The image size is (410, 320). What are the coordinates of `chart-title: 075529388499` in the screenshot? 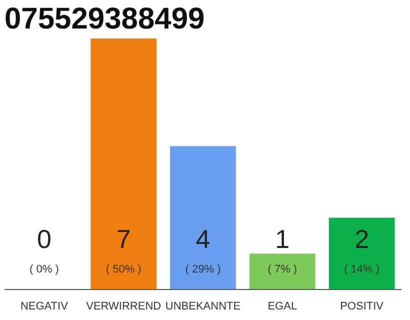 It's located at (104, 19).